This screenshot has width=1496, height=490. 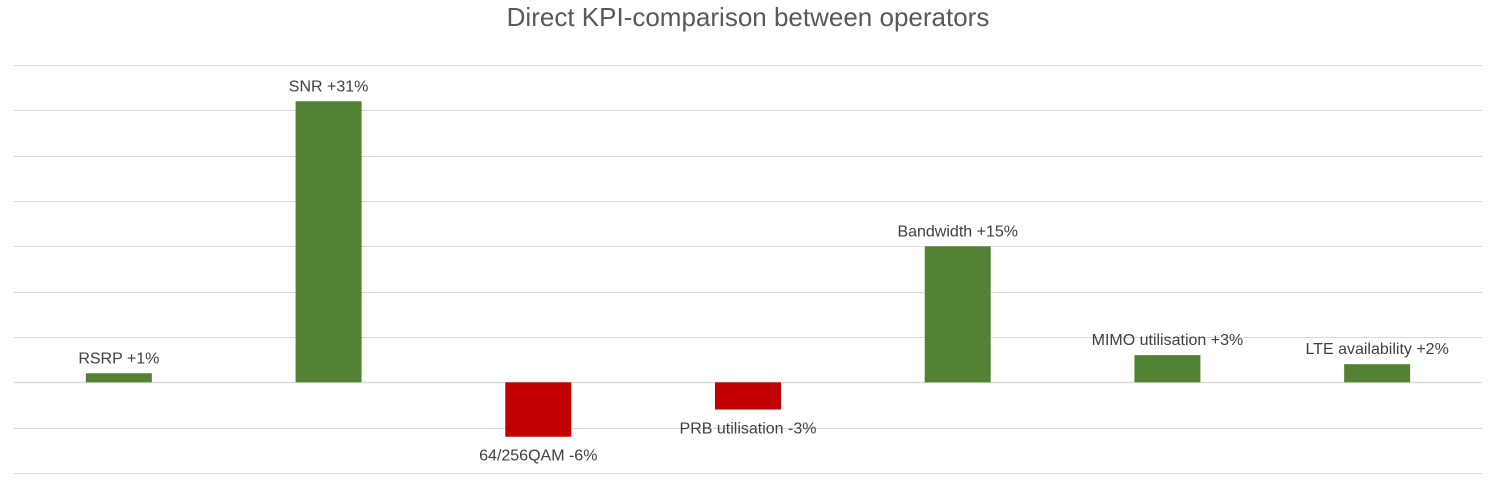 What do you see at coordinates (538, 409) in the screenshot?
I see `bar-64-256qam` at bounding box center [538, 409].